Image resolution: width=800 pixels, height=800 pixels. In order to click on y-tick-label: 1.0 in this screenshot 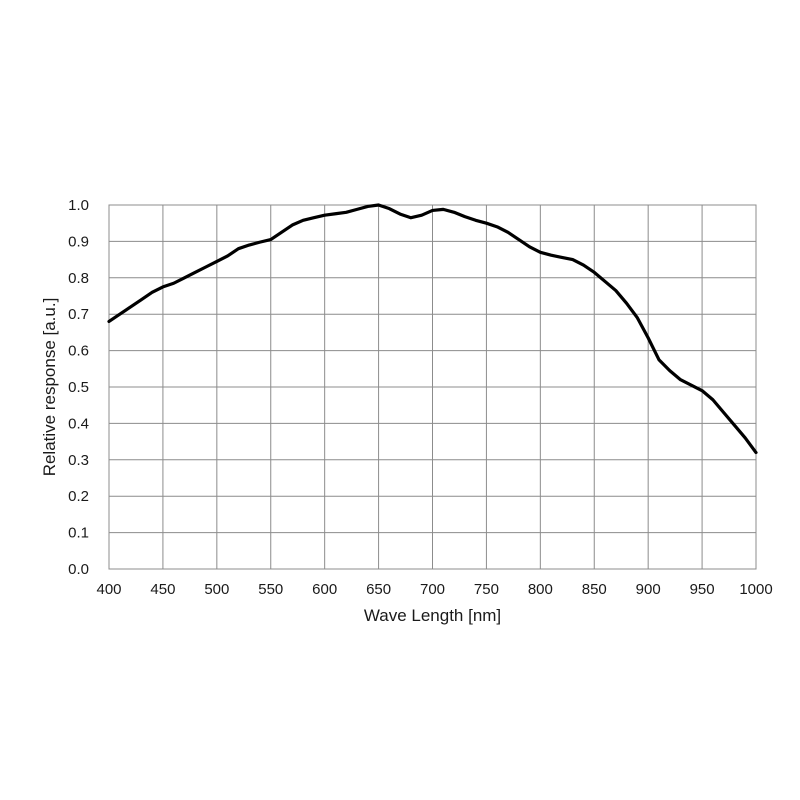, I will do `click(78, 205)`.